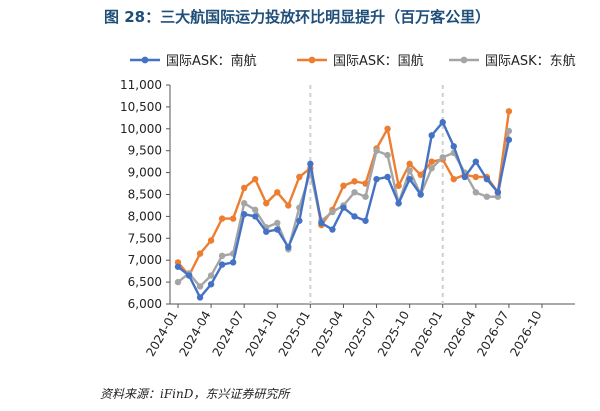  What do you see at coordinates (145, 260) in the screenshot?
I see `y-tick-label: 7,000` at bounding box center [145, 260].